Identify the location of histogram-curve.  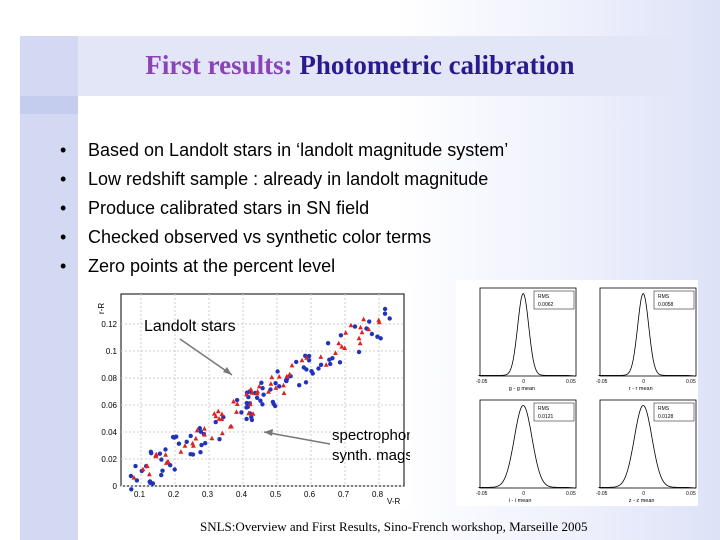
(527, 446).